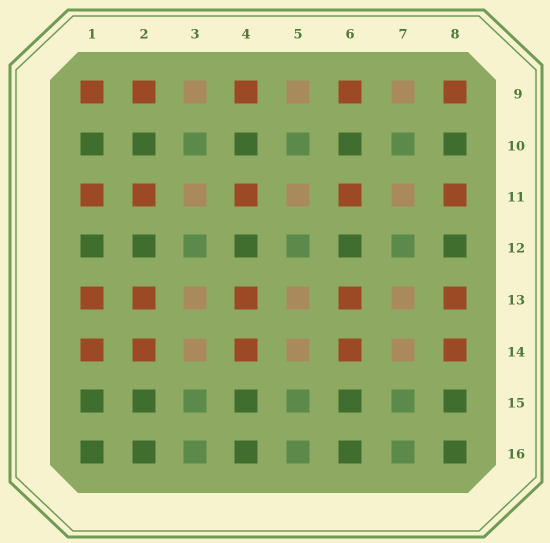 The height and width of the screenshot is (543, 550). Describe the element at coordinates (403, 35) in the screenshot. I see `column-label: 7` at that location.